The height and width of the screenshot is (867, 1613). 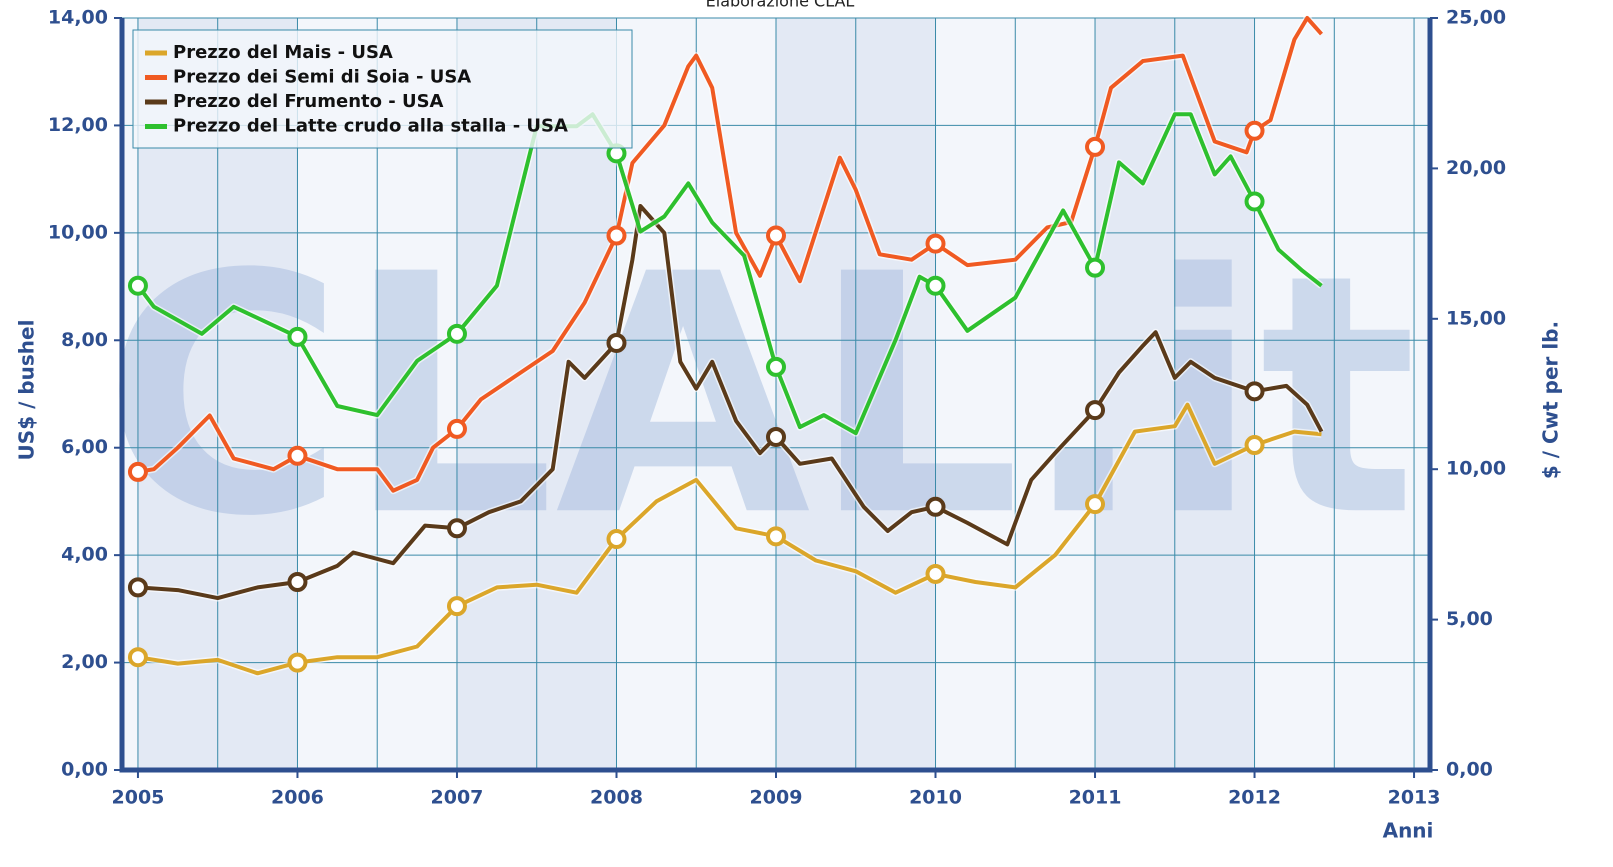 I want to click on y-tick-label: 0,00, so click(x=84, y=770).